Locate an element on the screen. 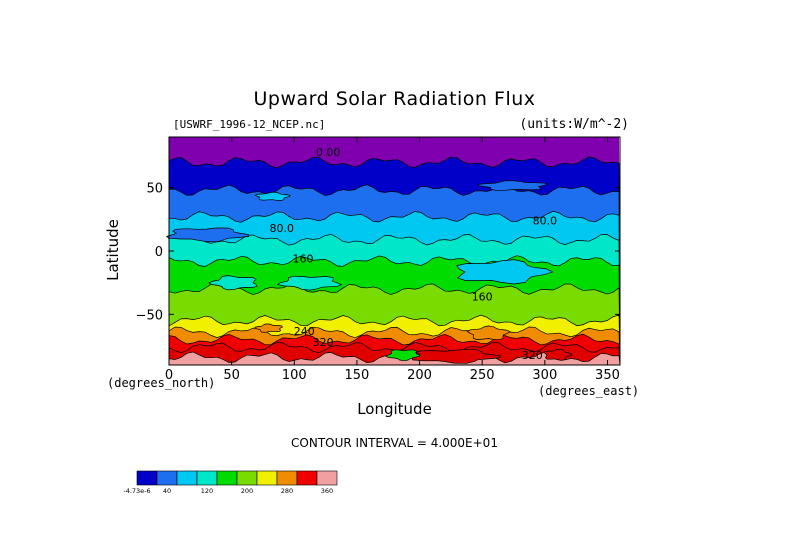 The image size is (789, 558). colorbar-label: 360 is located at coordinates (327, 491).